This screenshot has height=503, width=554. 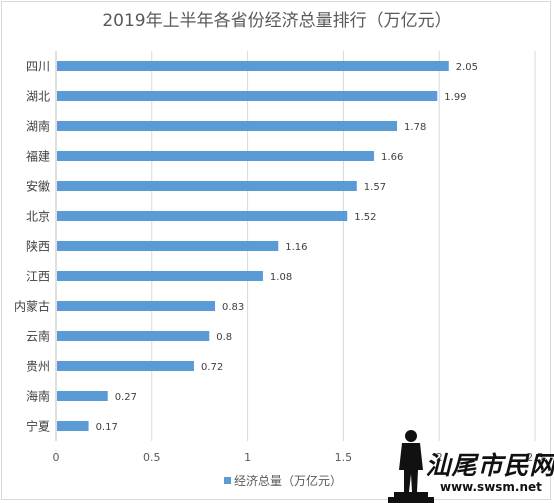 What do you see at coordinates (38, 96) in the screenshot?
I see `category-label: 湖北` at bounding box center [38, 96].